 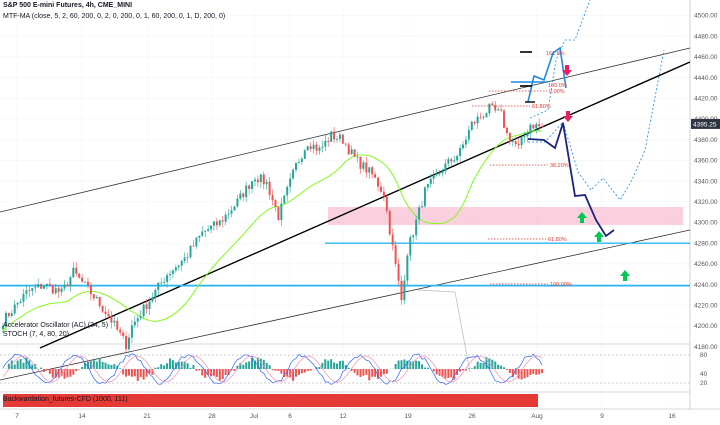 What do you see at coordinates (290, 416) in the screenshot?
I see `time-tick-label: 6` at bounding box center [290, 416].